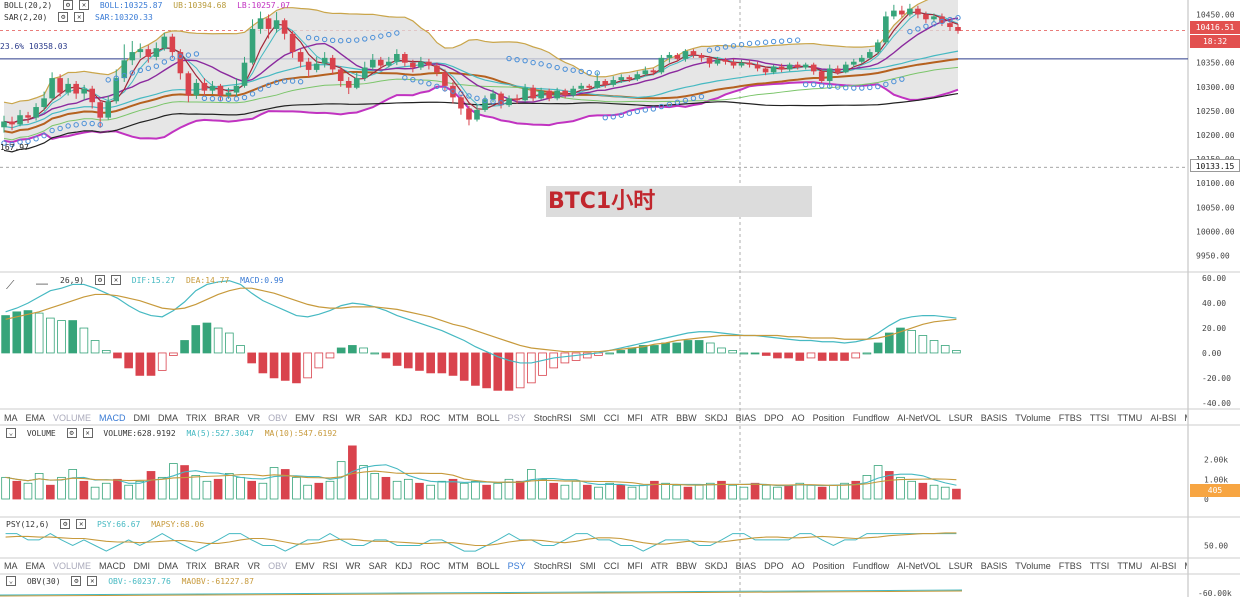  I want to click on draw-tool-icon: ⟋, so click(10, 285).